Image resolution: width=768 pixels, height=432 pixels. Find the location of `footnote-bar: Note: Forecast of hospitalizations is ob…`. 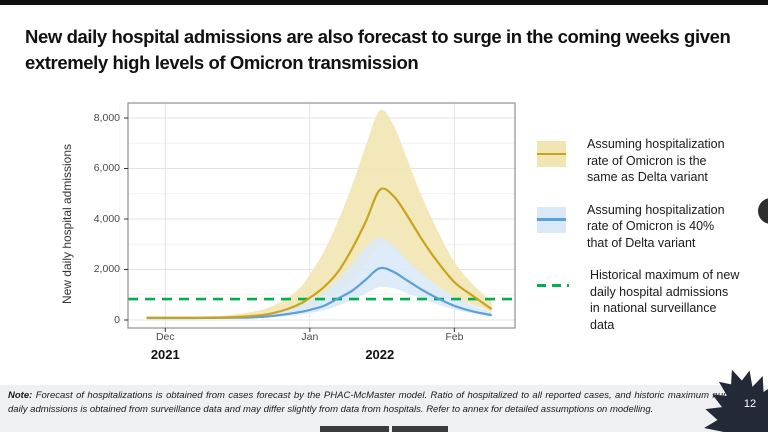

footnote-bar: Note: Forecast of hospitalizations is ob… is located at coordinates (384, 408).